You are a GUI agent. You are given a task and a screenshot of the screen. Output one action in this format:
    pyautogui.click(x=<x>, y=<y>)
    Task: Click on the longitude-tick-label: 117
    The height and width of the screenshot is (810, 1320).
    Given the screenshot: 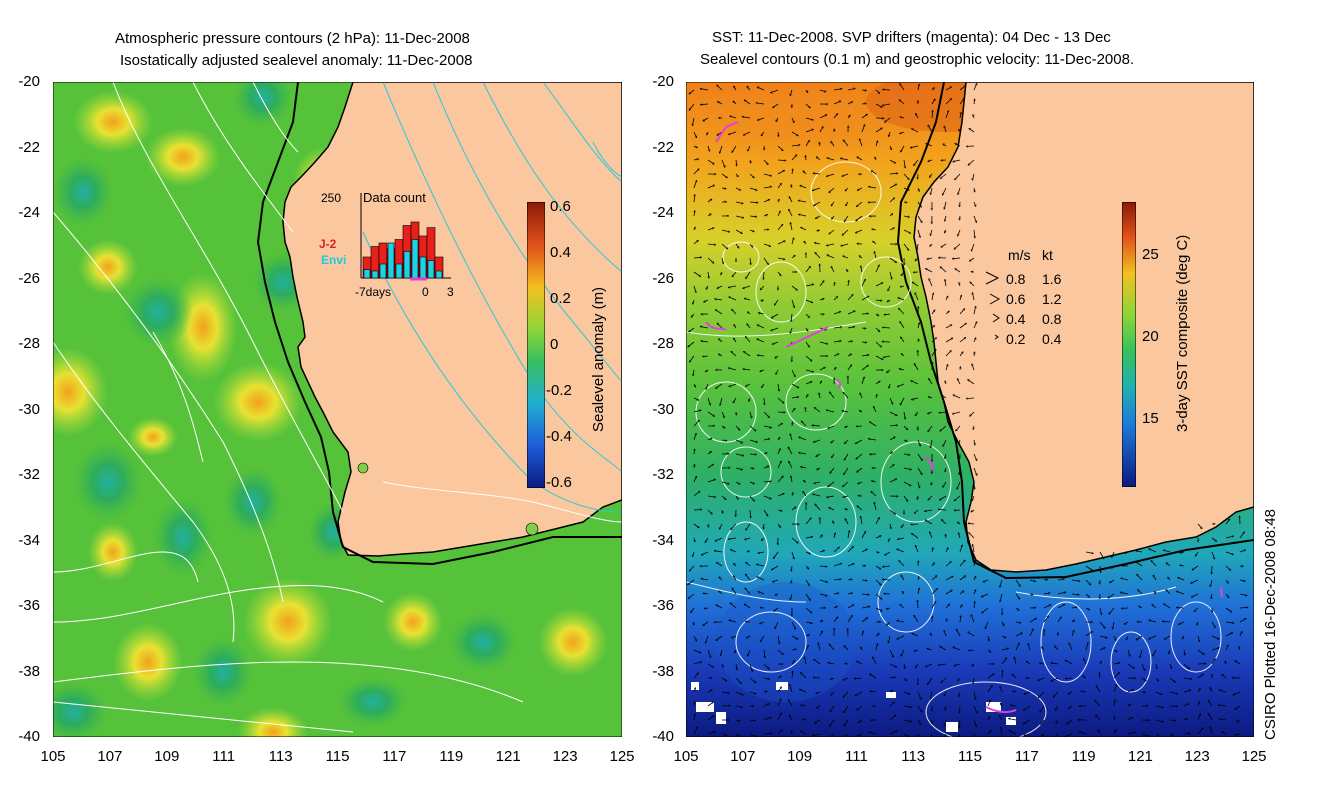 What is the action you would take?
    pyautogui.click(x=394, y=756)
    